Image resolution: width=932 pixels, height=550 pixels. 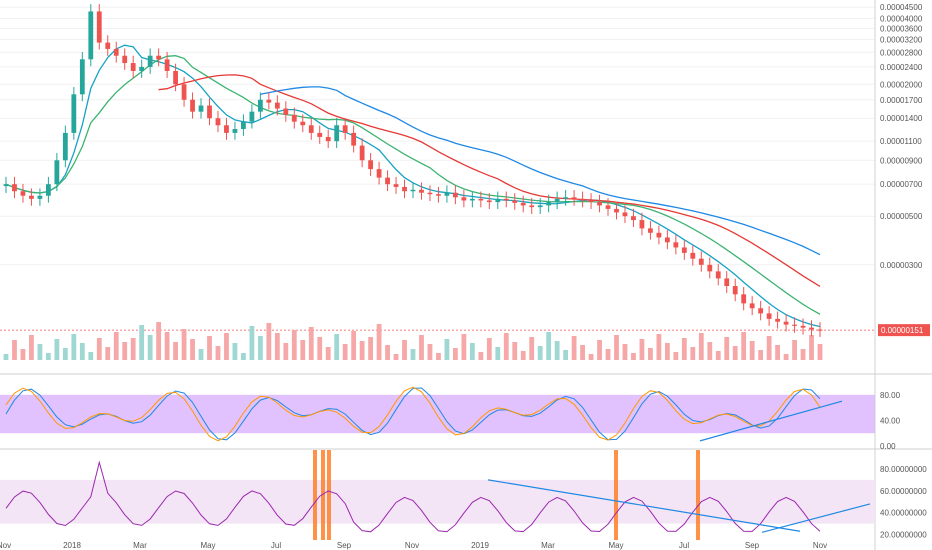 I want to click on price-tick-label: 0.00003600, so click(x=901, y=28).